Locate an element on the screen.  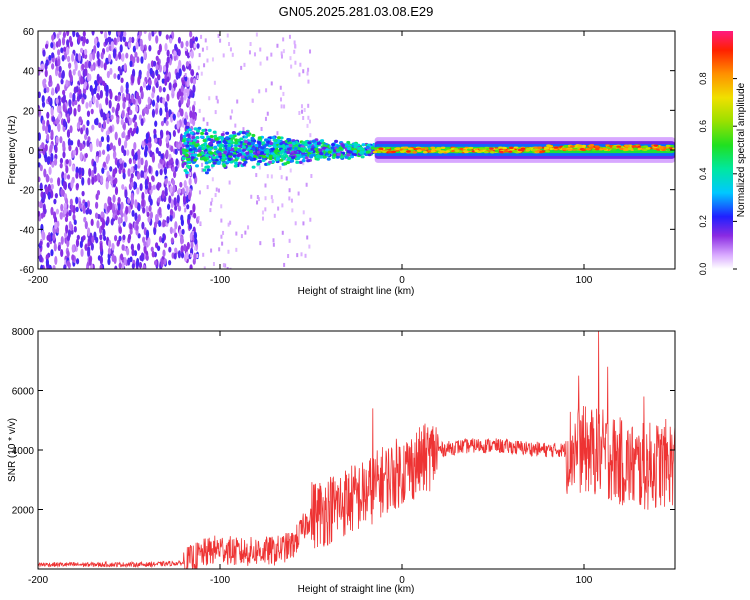
y-tick-label: 40 is located at coordinates (29, 72).